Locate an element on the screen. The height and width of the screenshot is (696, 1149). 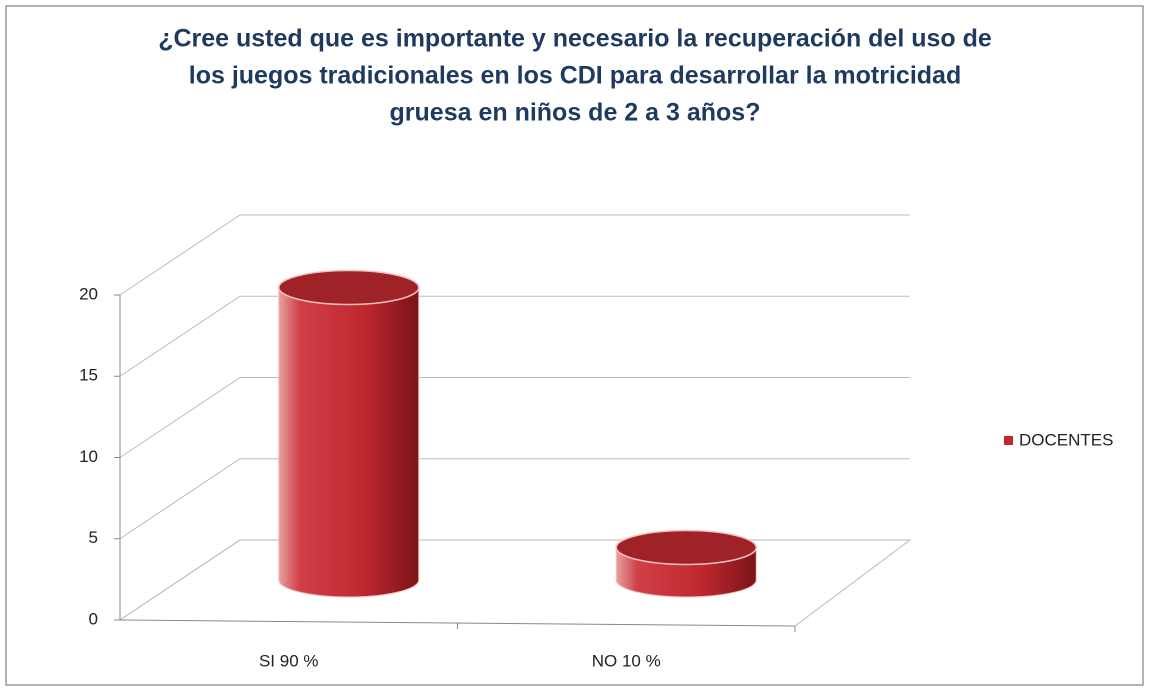
chart-title: gruesa en niños de 2 a 3 años? is located at coordinates (575, 113).